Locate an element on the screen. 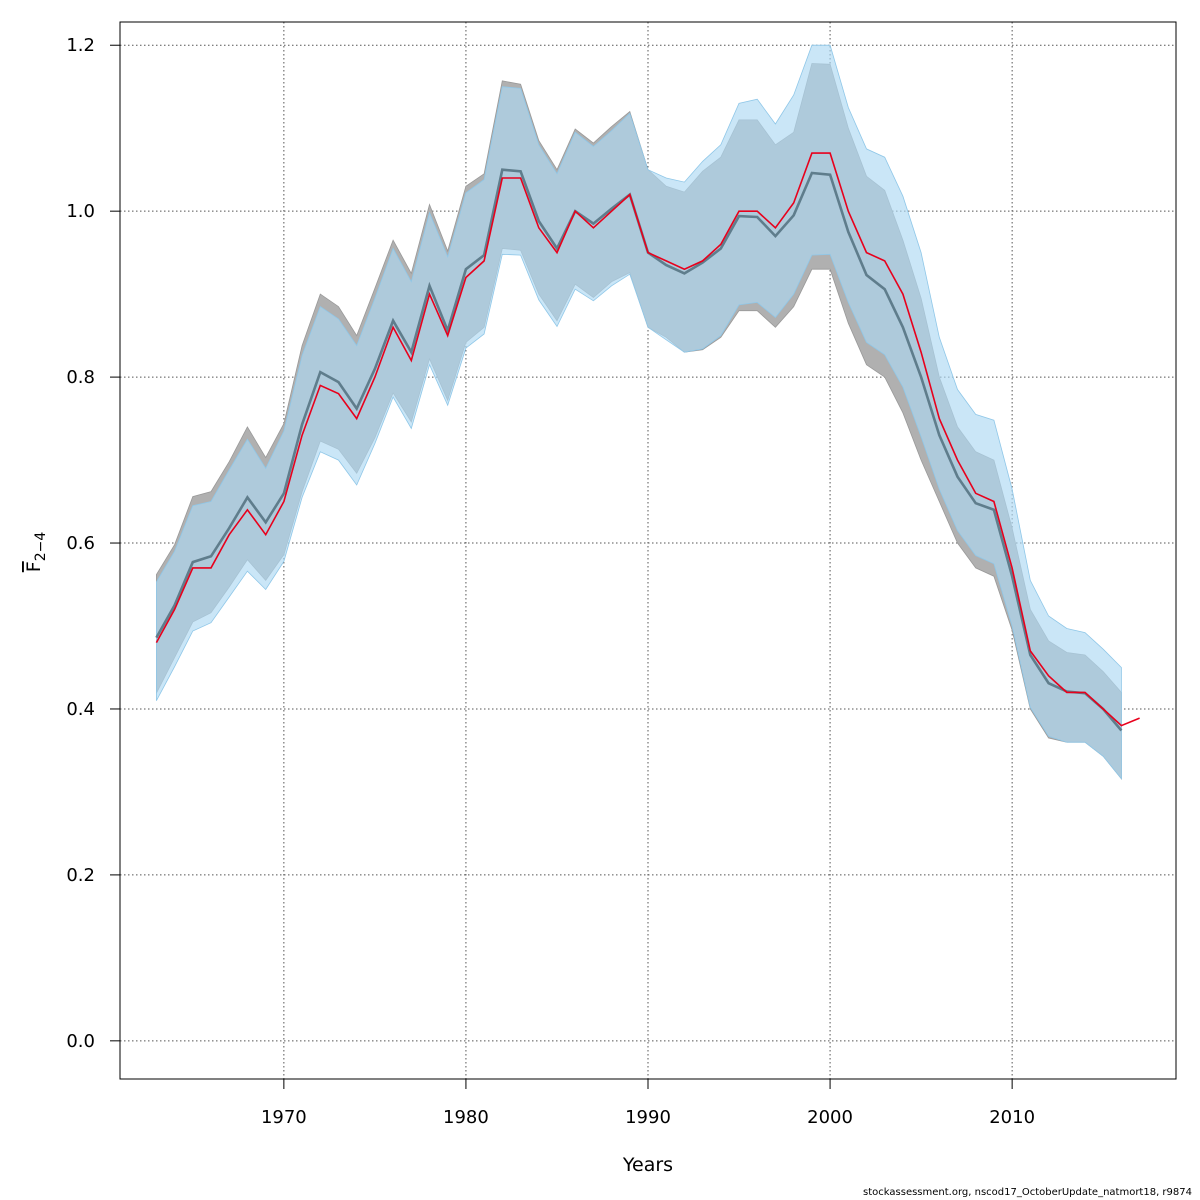 The image size is (1200, 1200). svg-text: F2−4 is located at coordinates (36, 552).